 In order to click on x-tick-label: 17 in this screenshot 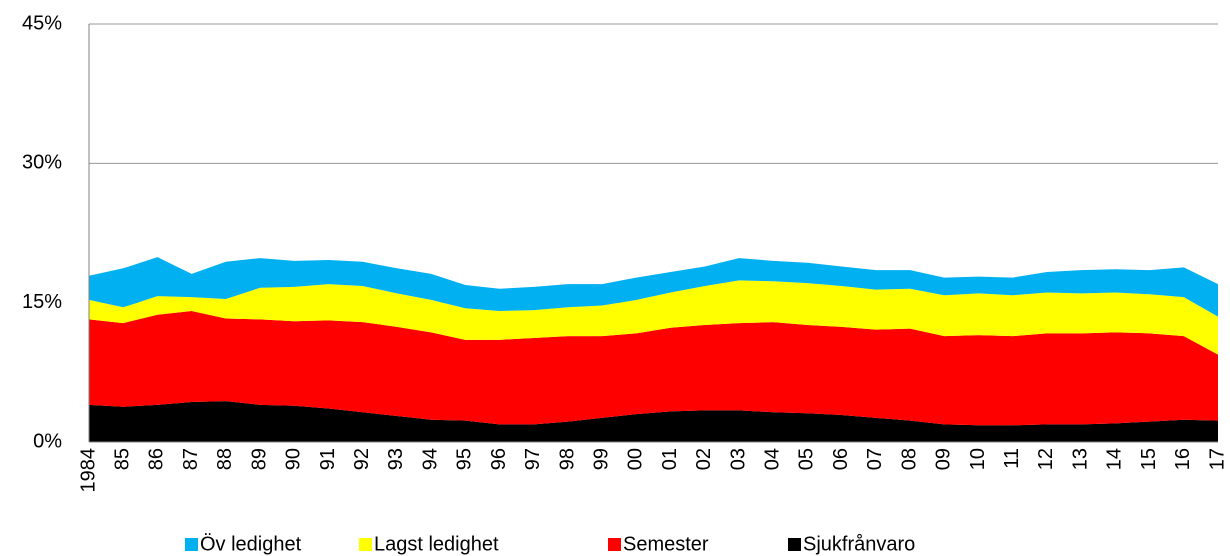, I will do `click(1217, 459)`.